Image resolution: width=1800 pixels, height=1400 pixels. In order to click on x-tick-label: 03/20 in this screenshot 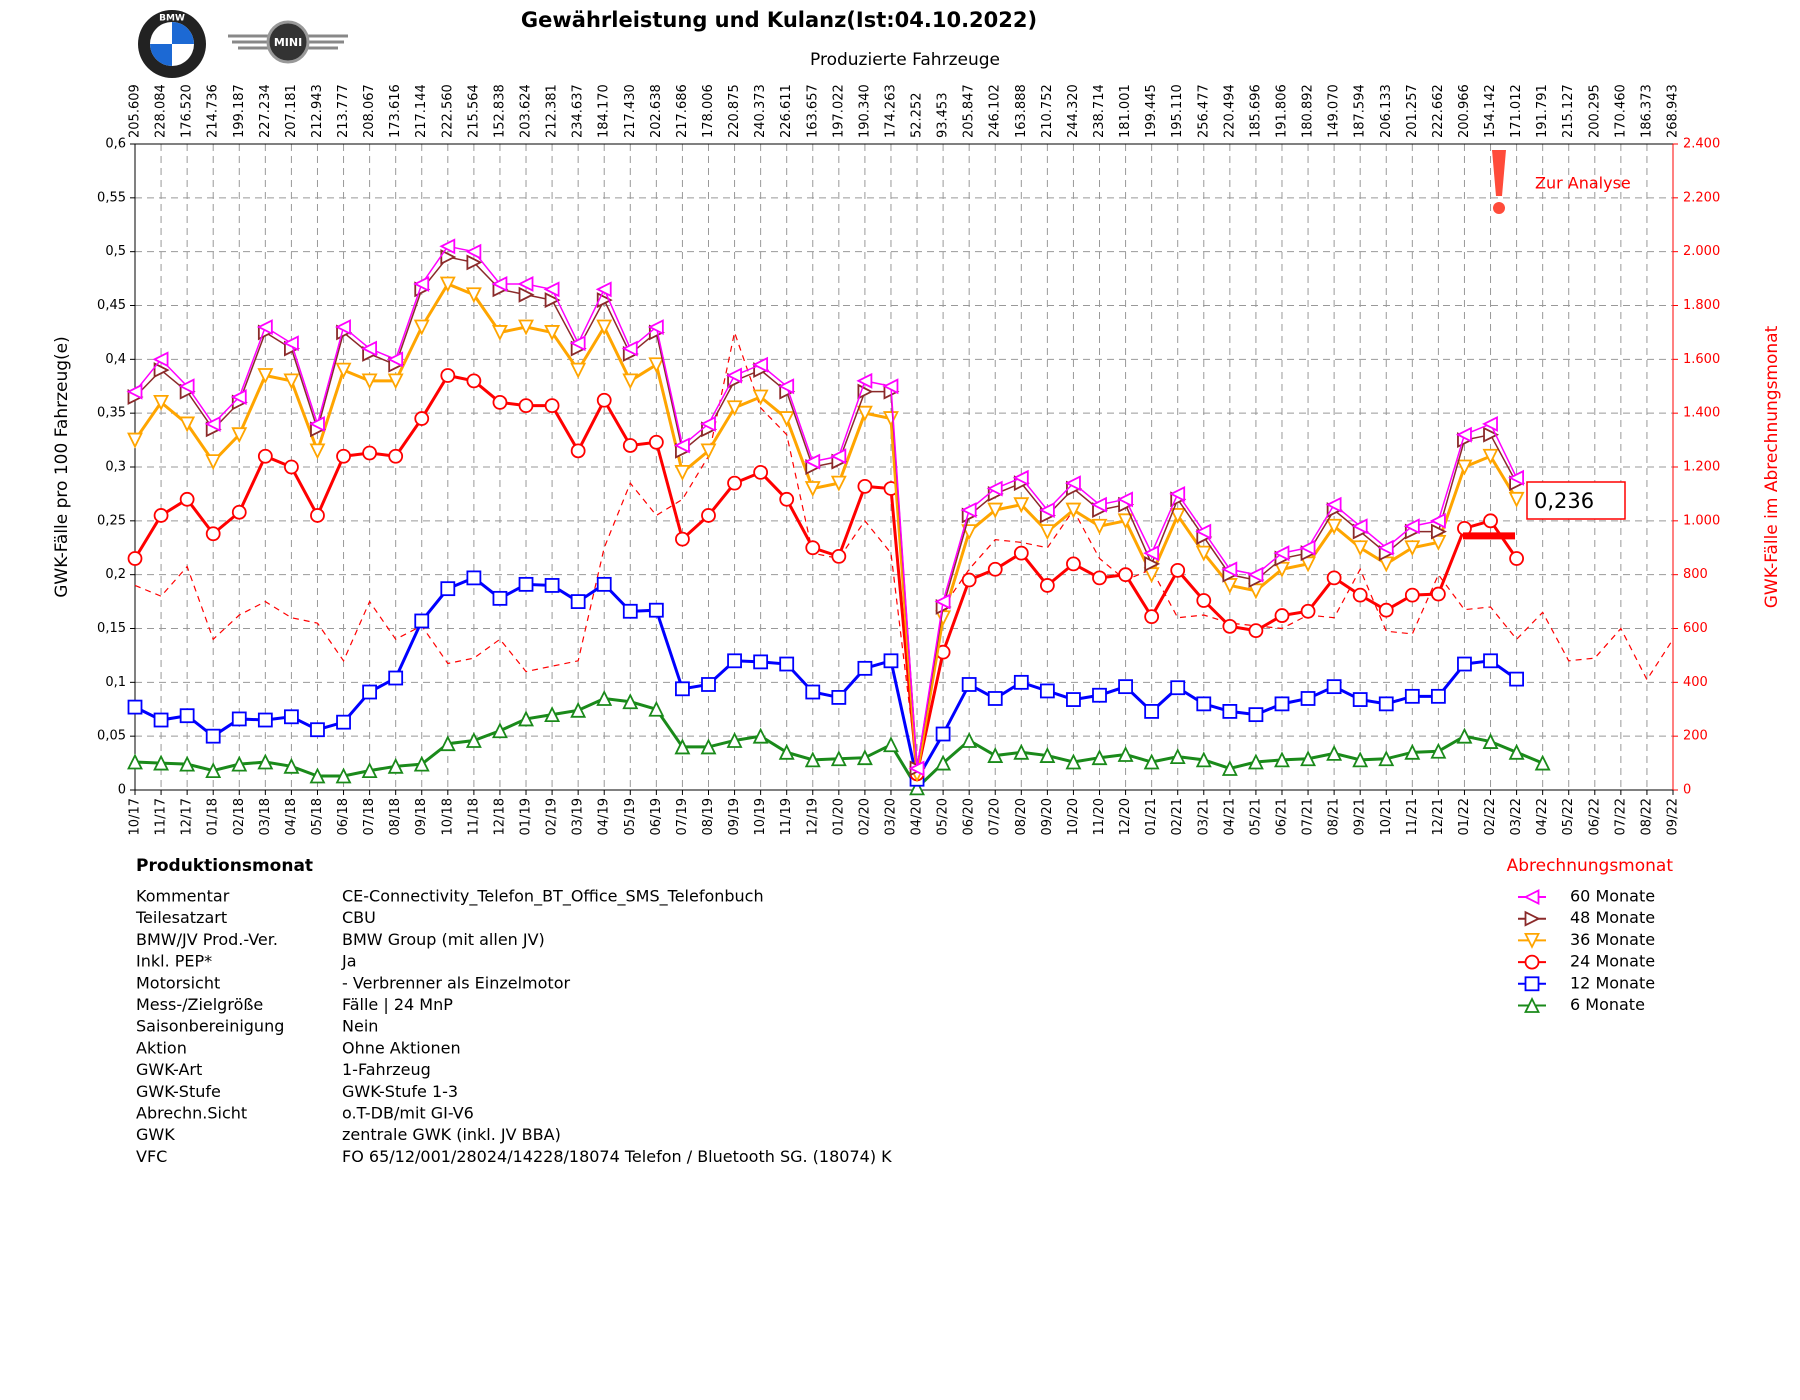, I will do `click(890, 816)`.